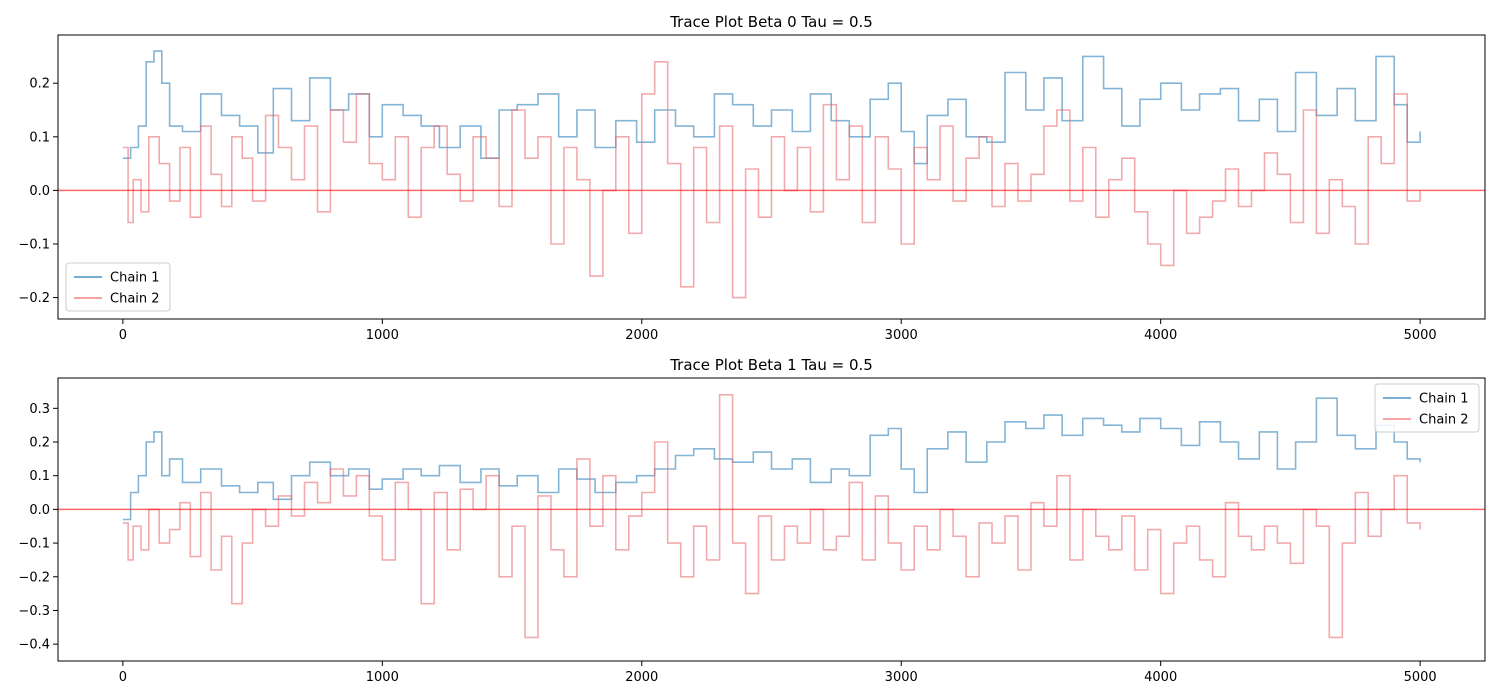 The image size is (1500, 700). I want to click on y-tick-label: −0.4, so click(34, 645).